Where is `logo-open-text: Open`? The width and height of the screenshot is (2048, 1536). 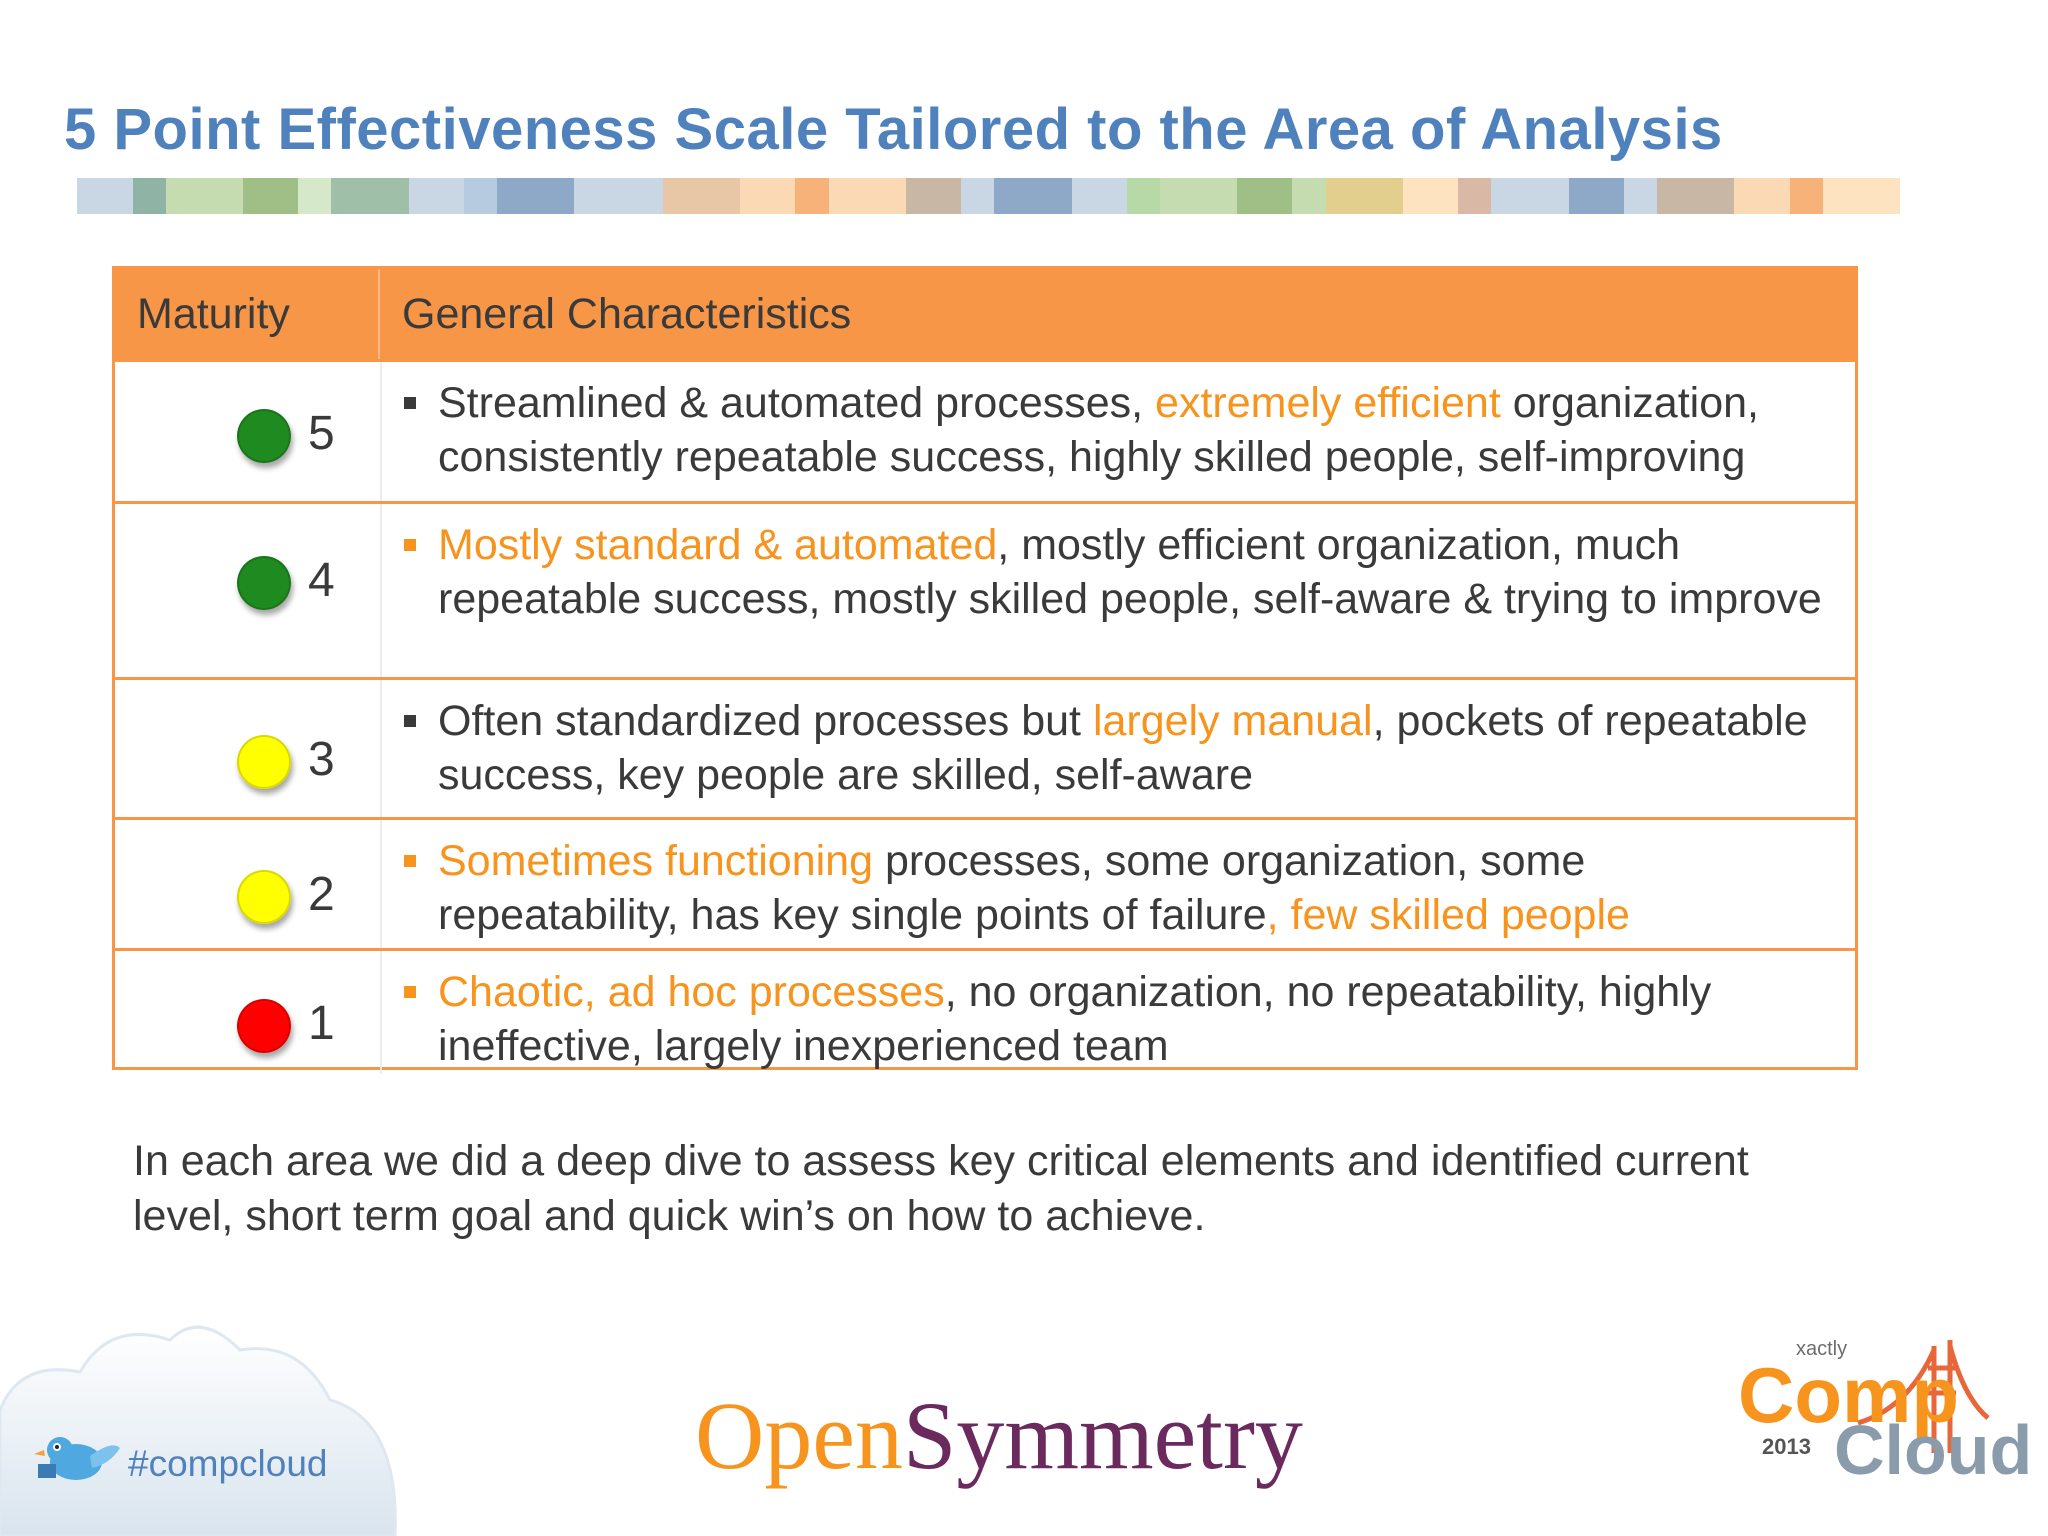 logo-open-text: Open is located at coordinates (799, 1435).